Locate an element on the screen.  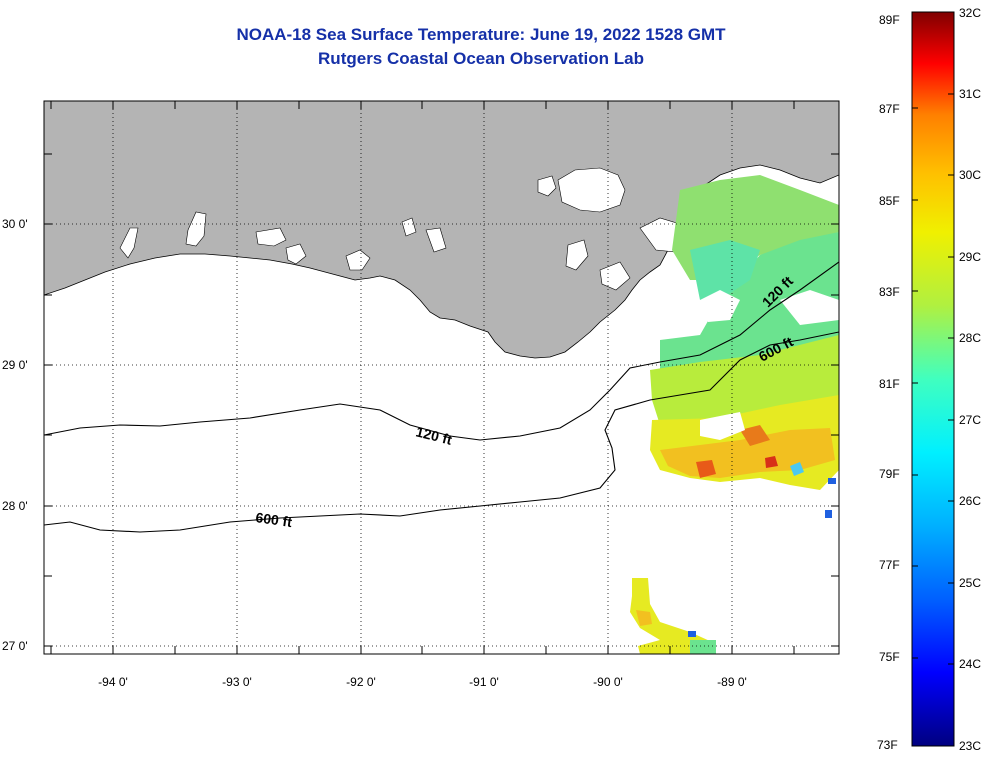
lat-label: 28 0' is located at coordinates (15, 506).